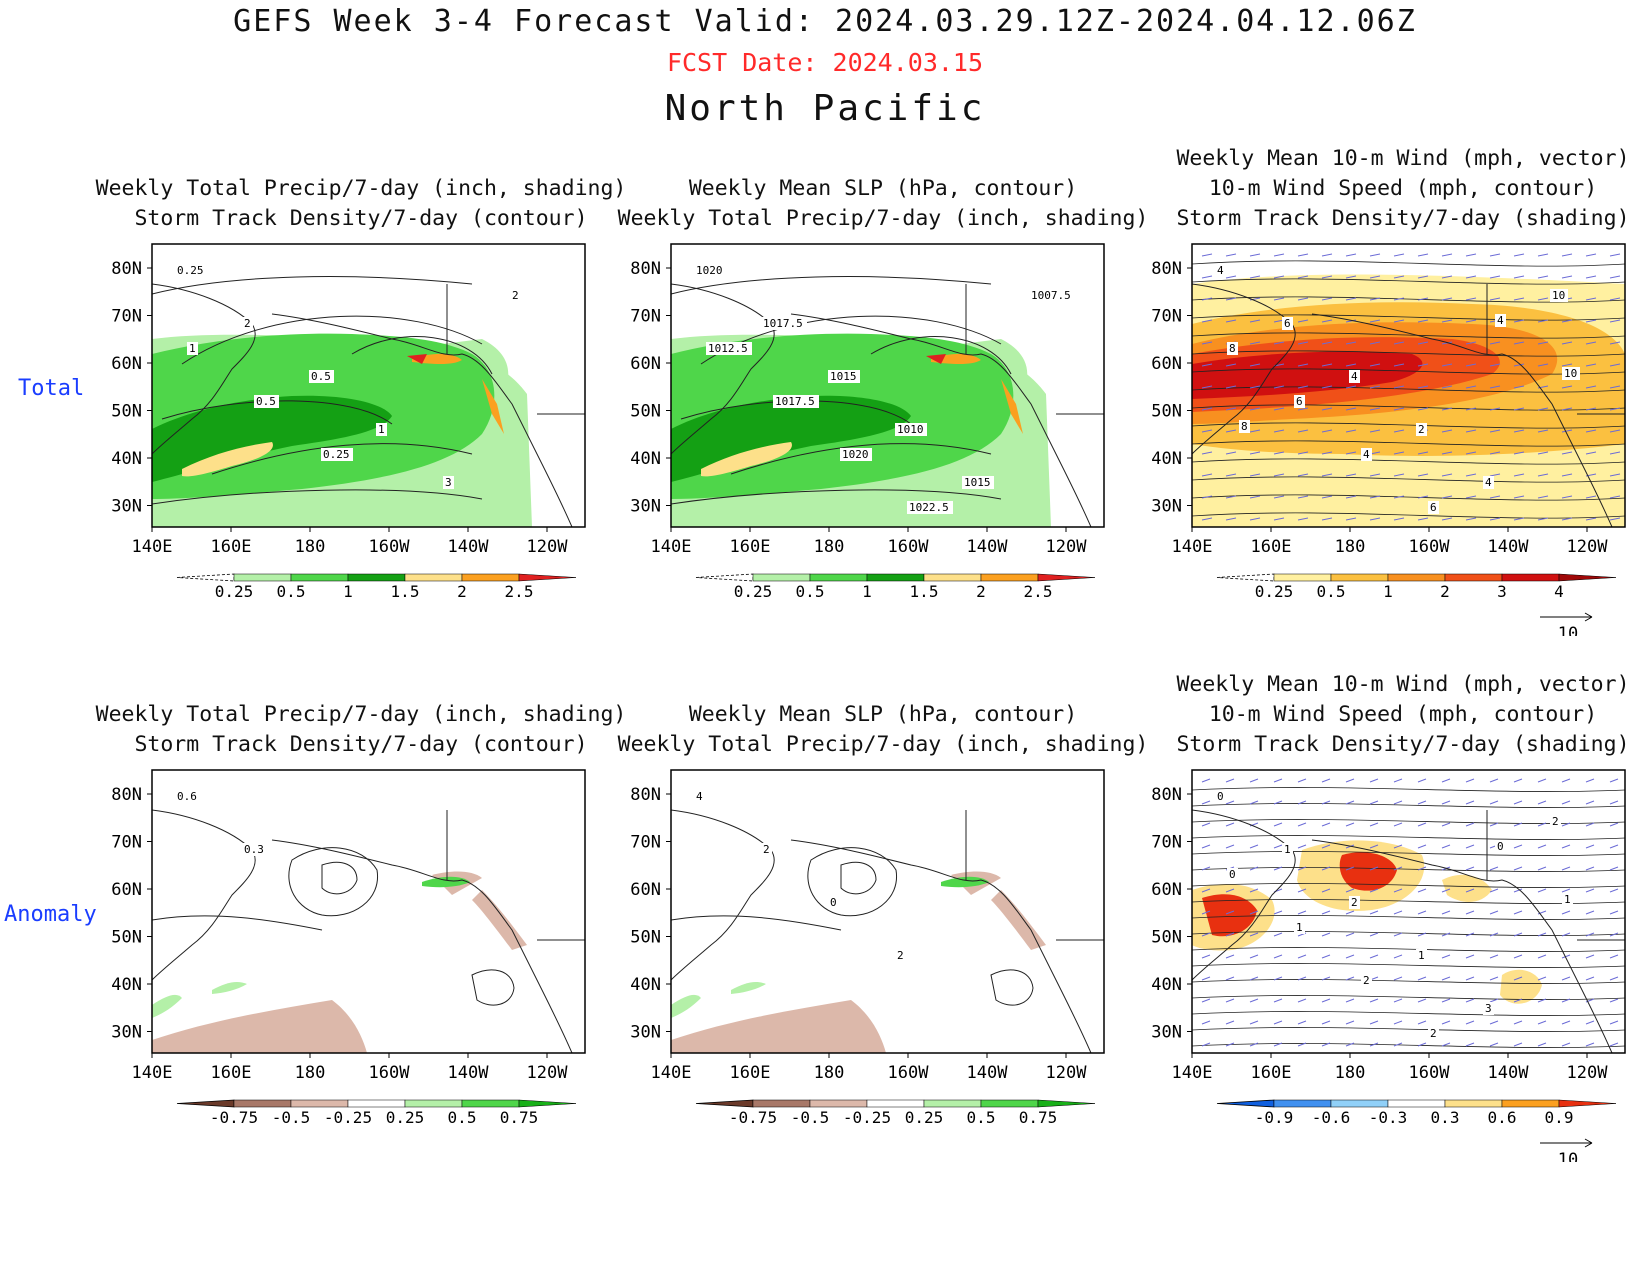 The width and height of the screenshot is (1650, 1275). What do you see at coordinates (1244, 369) in the screenshot?
I see `coastline` at bounding box center [1244, 369].